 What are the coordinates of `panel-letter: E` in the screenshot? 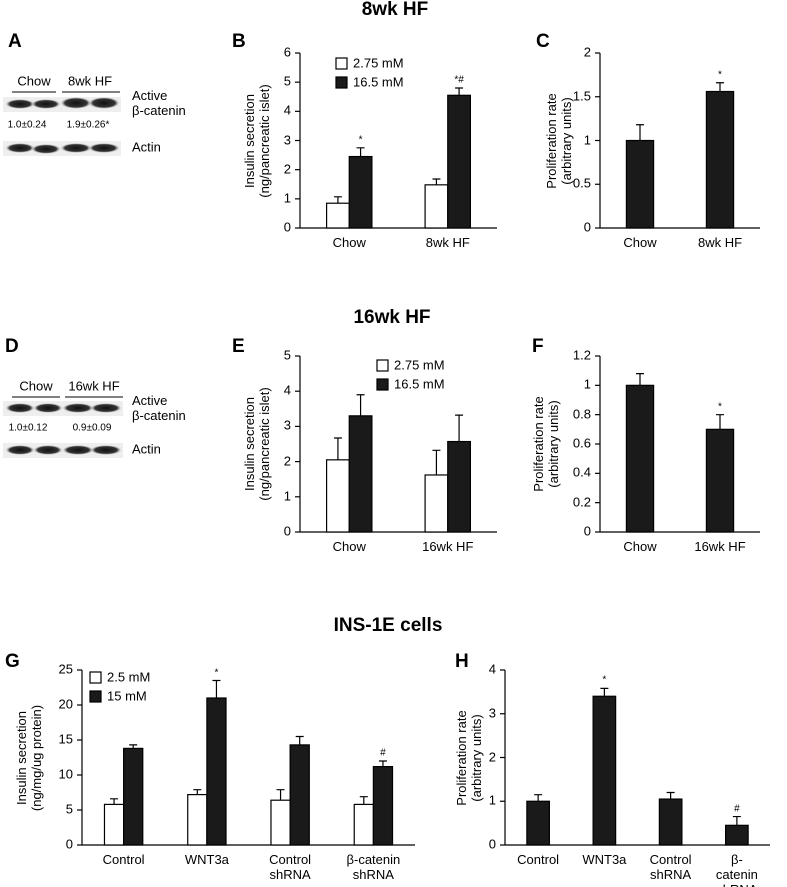 It's located at (238, 347).